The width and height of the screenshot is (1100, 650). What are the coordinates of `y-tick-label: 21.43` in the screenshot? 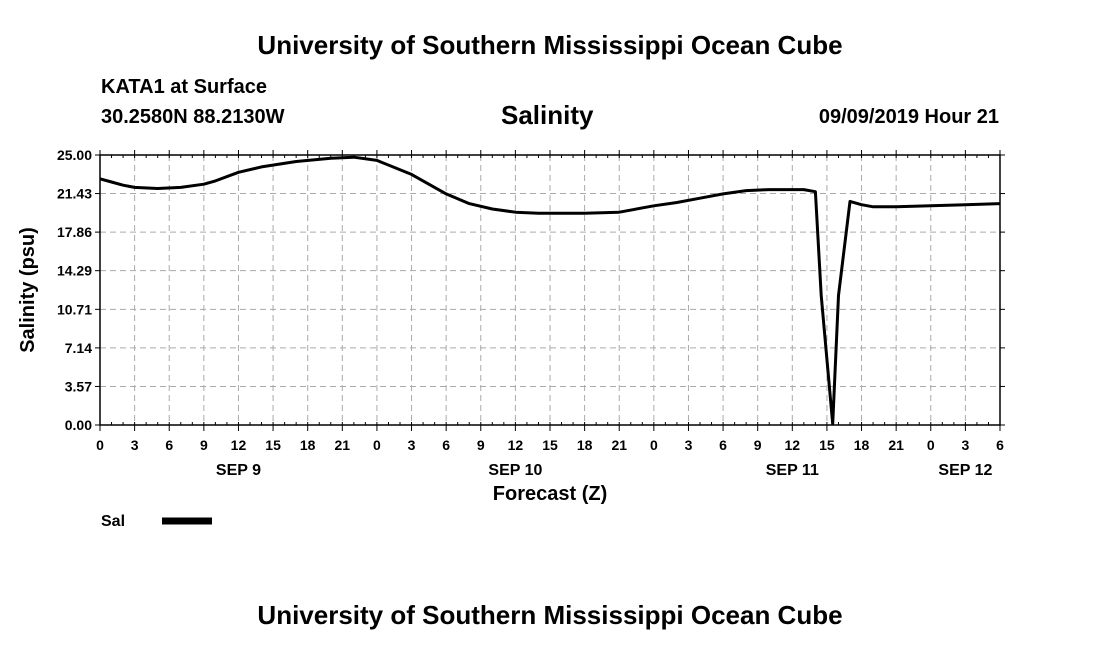 It's located at (74, 194).